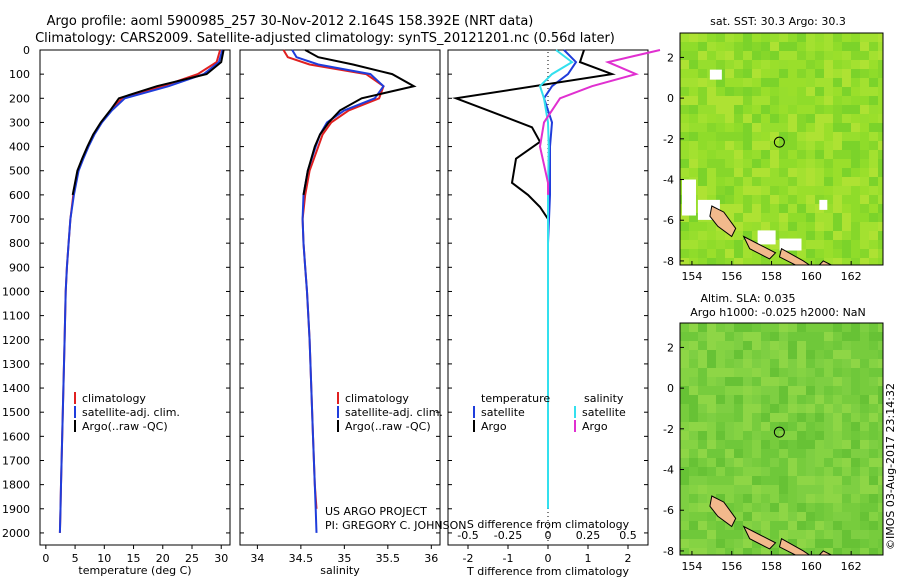 The image size is (900, 580). Describe the element at coordinates (104, 558) in the screenshot. I see `x-tick-label: 10` at that location.